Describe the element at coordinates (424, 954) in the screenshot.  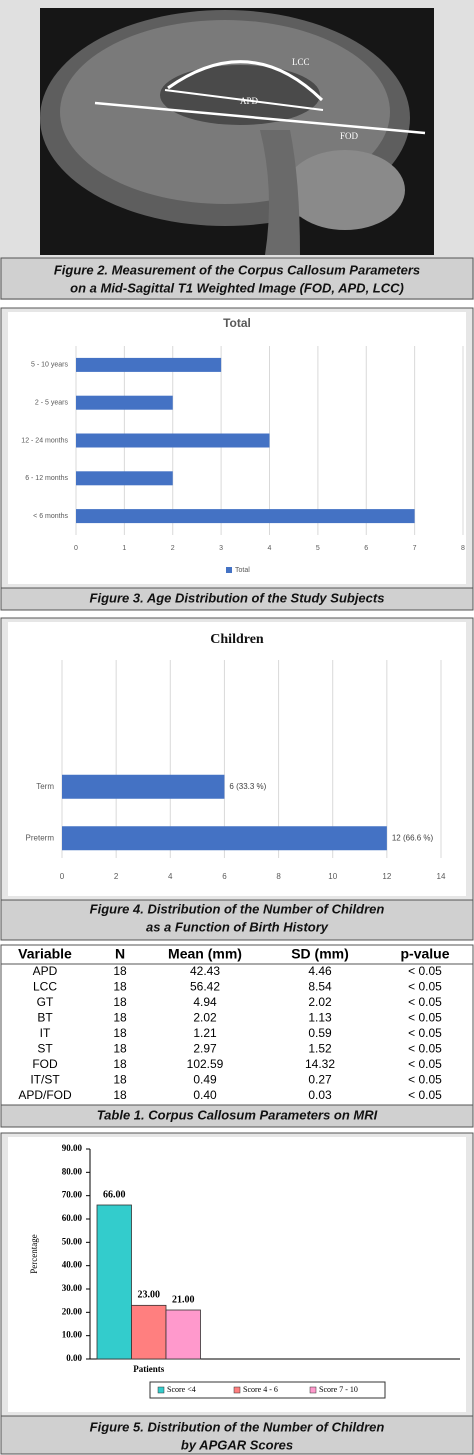
I see `table-header: p-value` at that location.